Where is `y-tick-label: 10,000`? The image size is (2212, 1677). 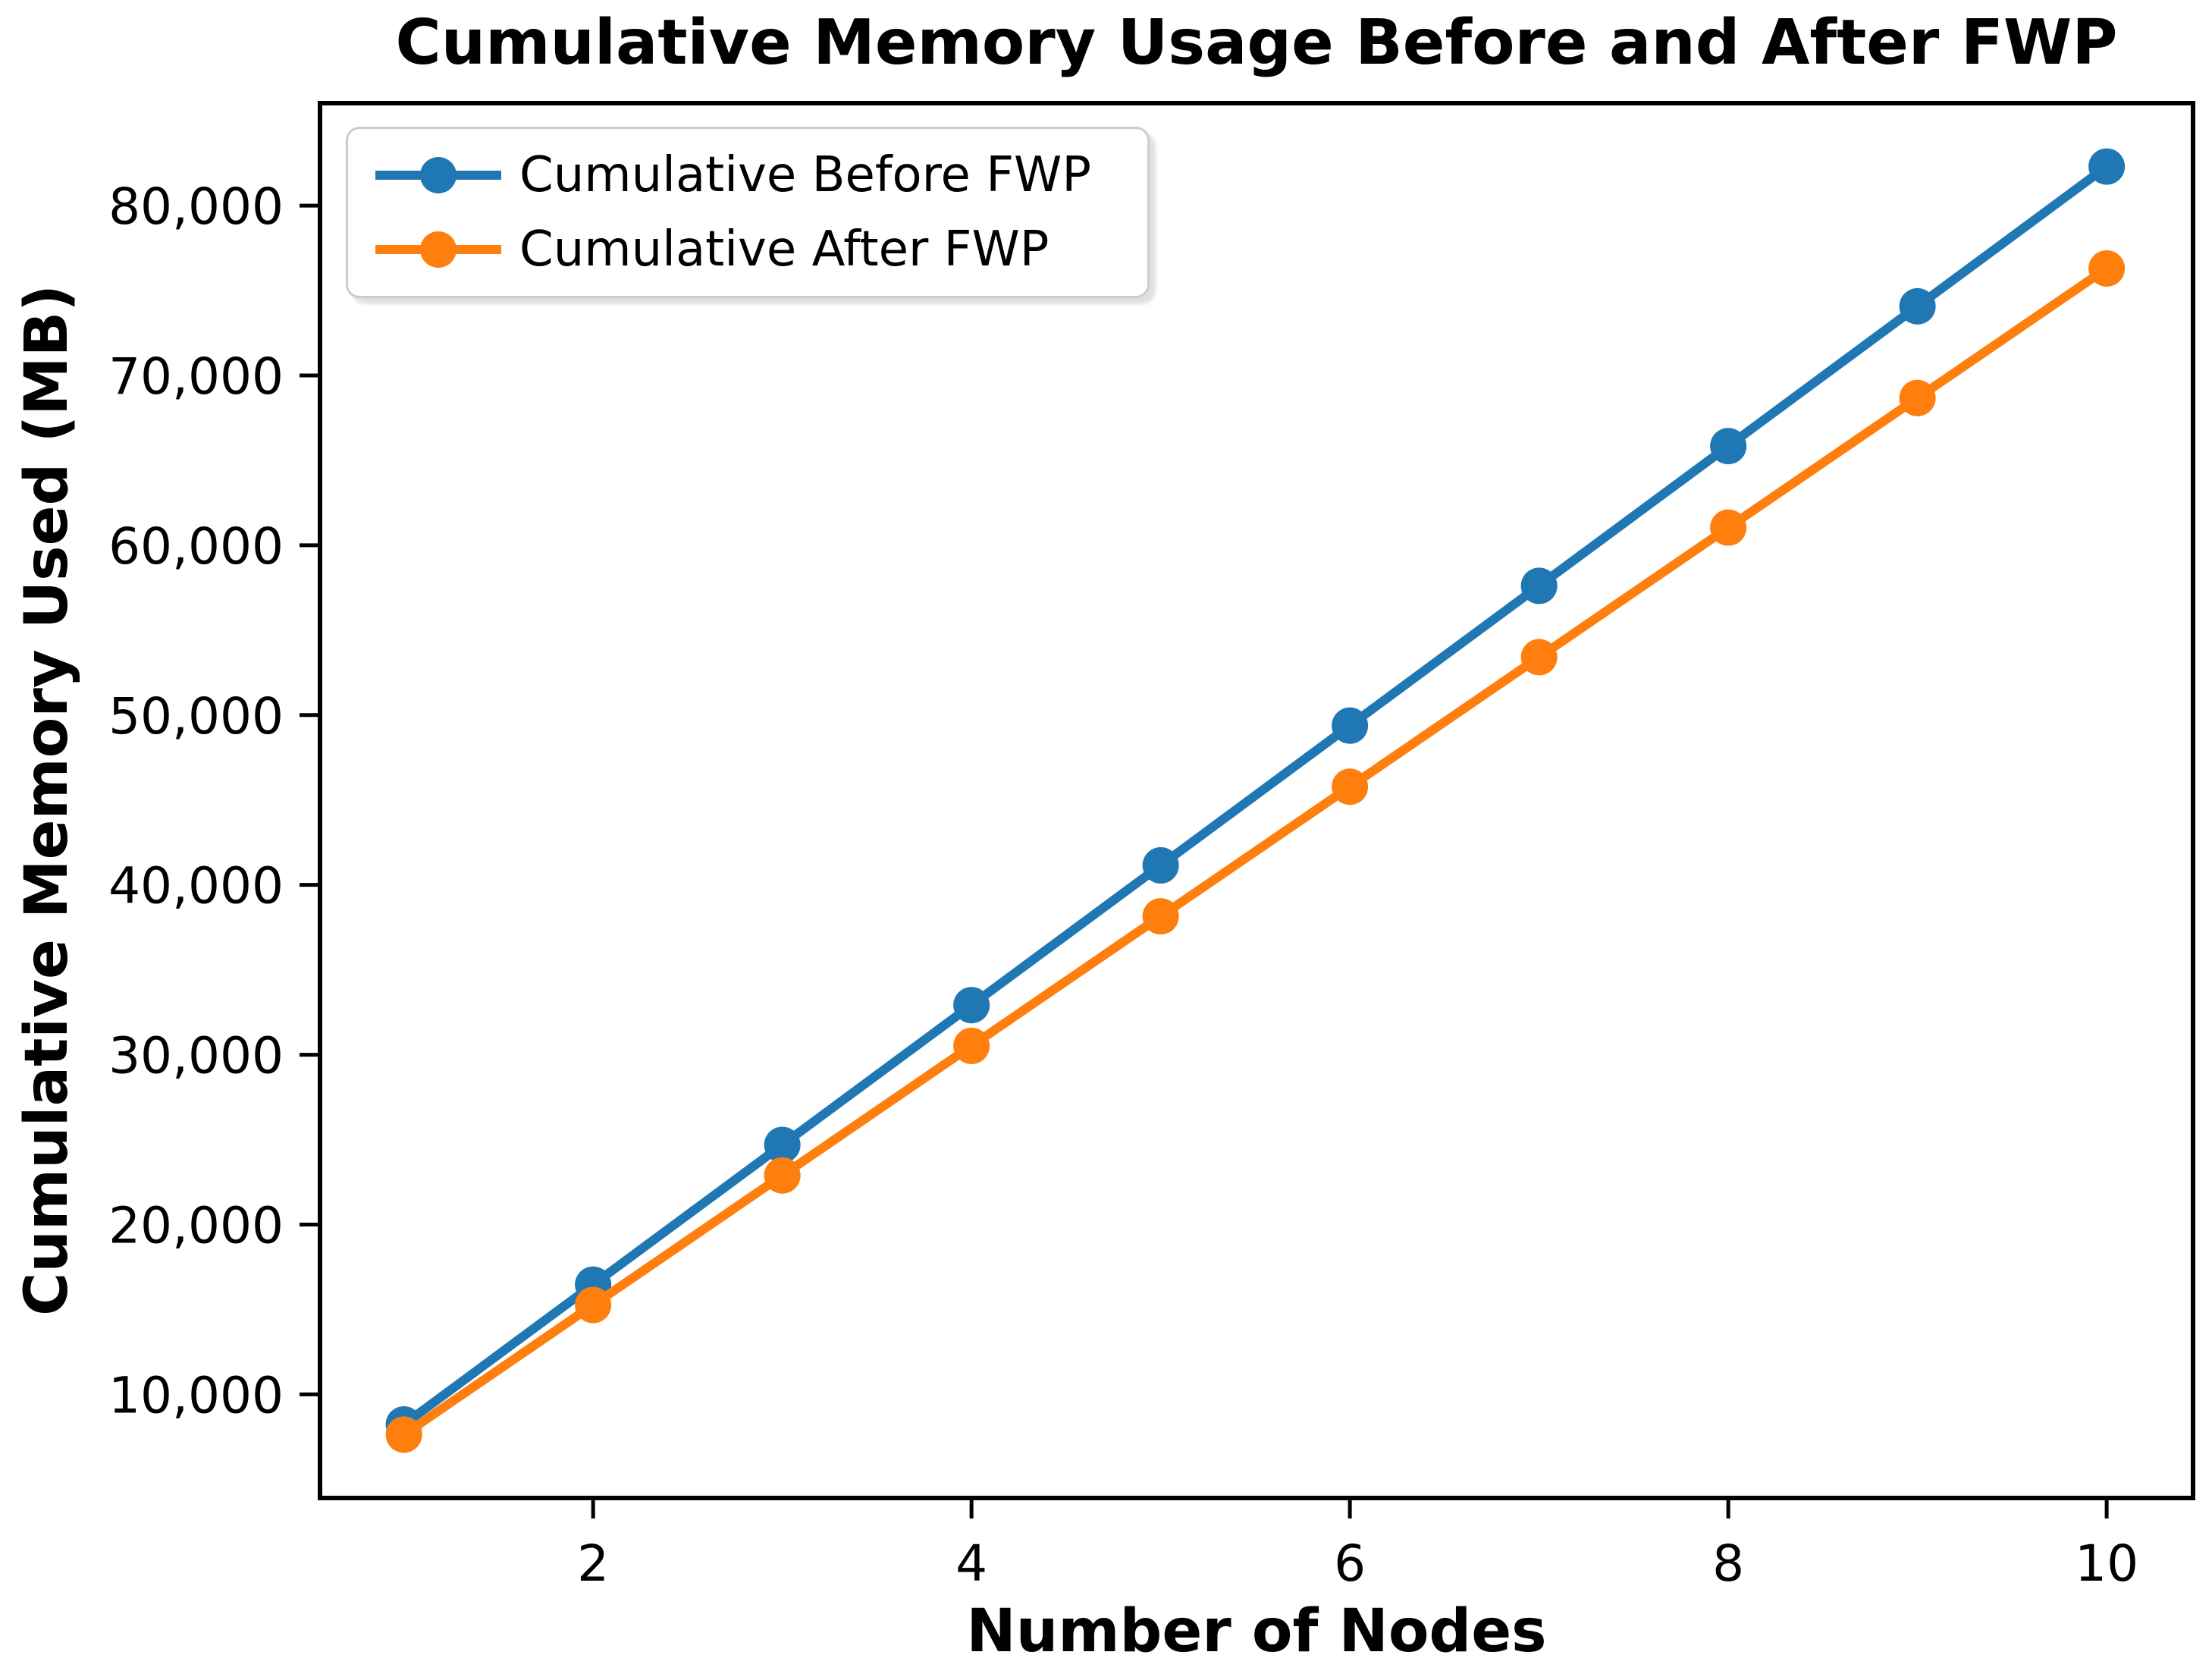
y-tick-label: 10,000 is located at coordinates (196, 1395).